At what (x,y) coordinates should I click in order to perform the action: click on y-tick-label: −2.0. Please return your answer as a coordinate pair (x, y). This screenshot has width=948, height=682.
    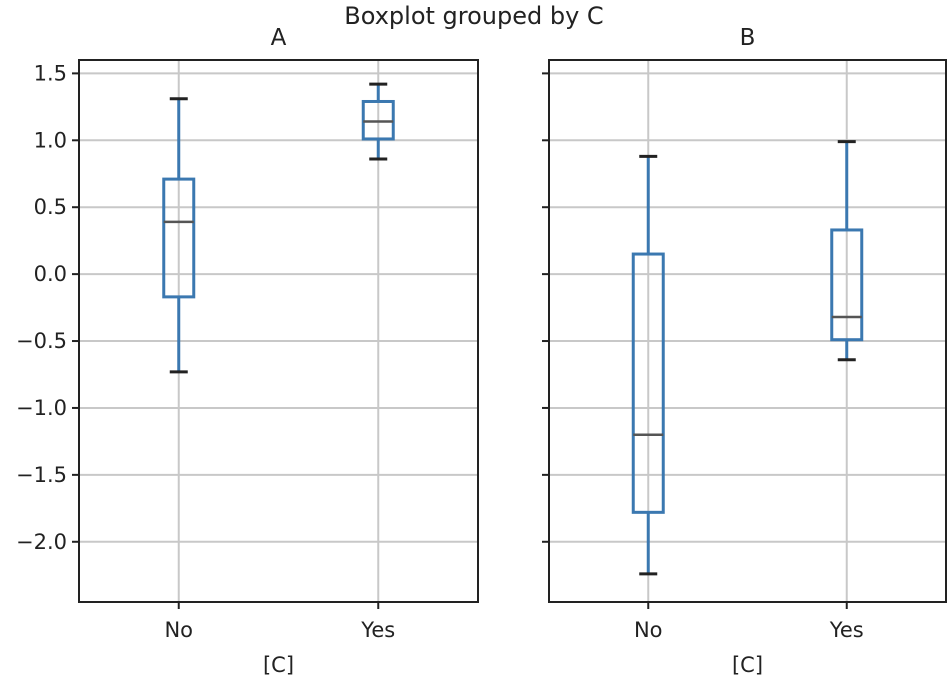
    Looking at the image, I should click on (41, 542).